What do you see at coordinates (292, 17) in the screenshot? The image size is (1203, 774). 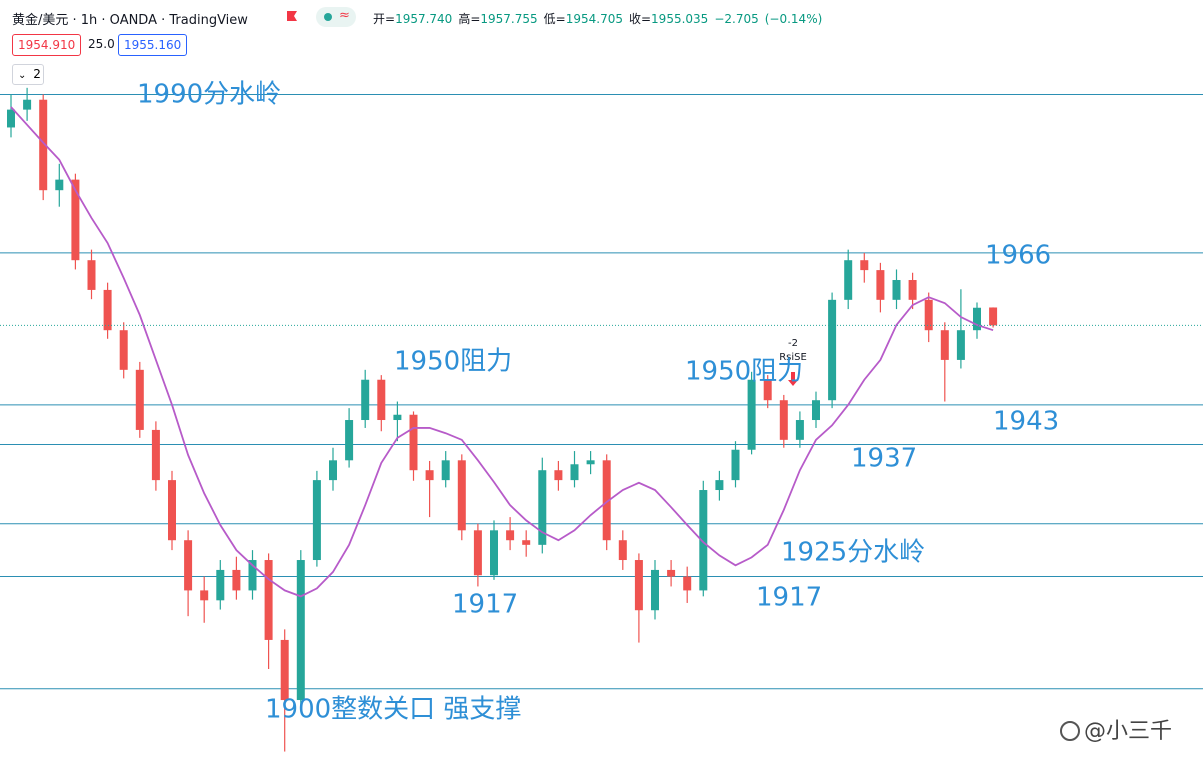 I see `flag-icon` at bounding box center [292, 17].